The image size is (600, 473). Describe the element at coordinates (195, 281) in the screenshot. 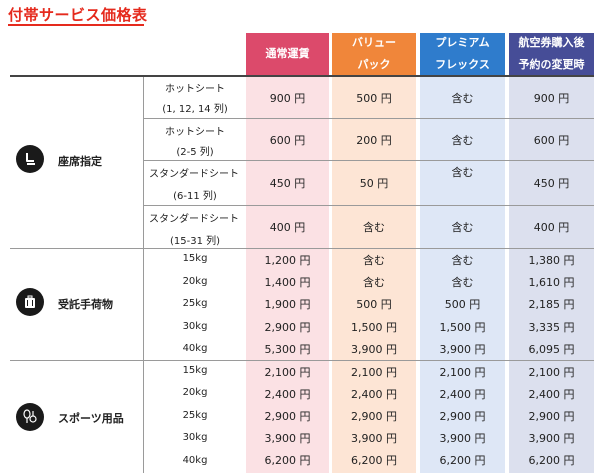

I see `baggage-weight: 20kg` at that location.